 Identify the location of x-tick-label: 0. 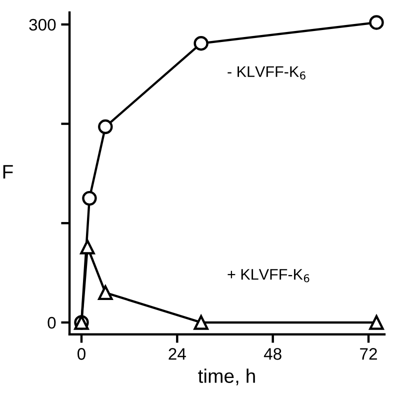
(82, 354).